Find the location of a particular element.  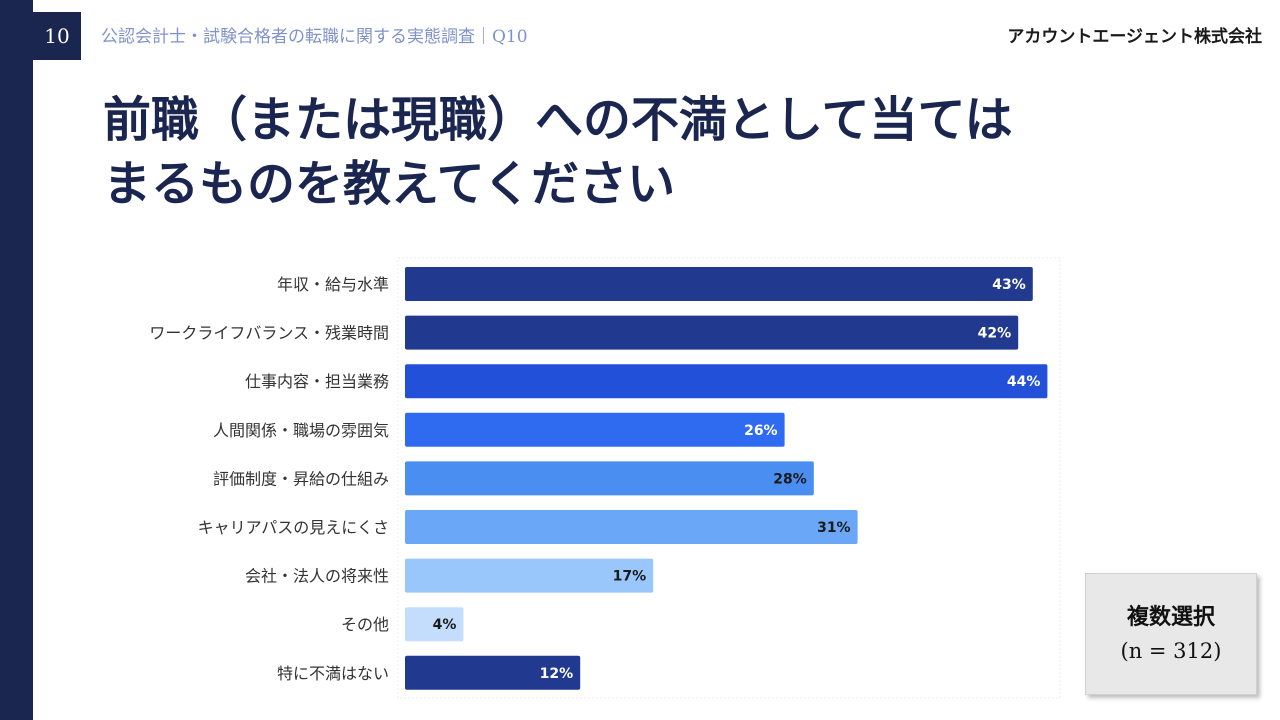

note-sample-size: (n = 312) is located at coordinates (1171, 651).